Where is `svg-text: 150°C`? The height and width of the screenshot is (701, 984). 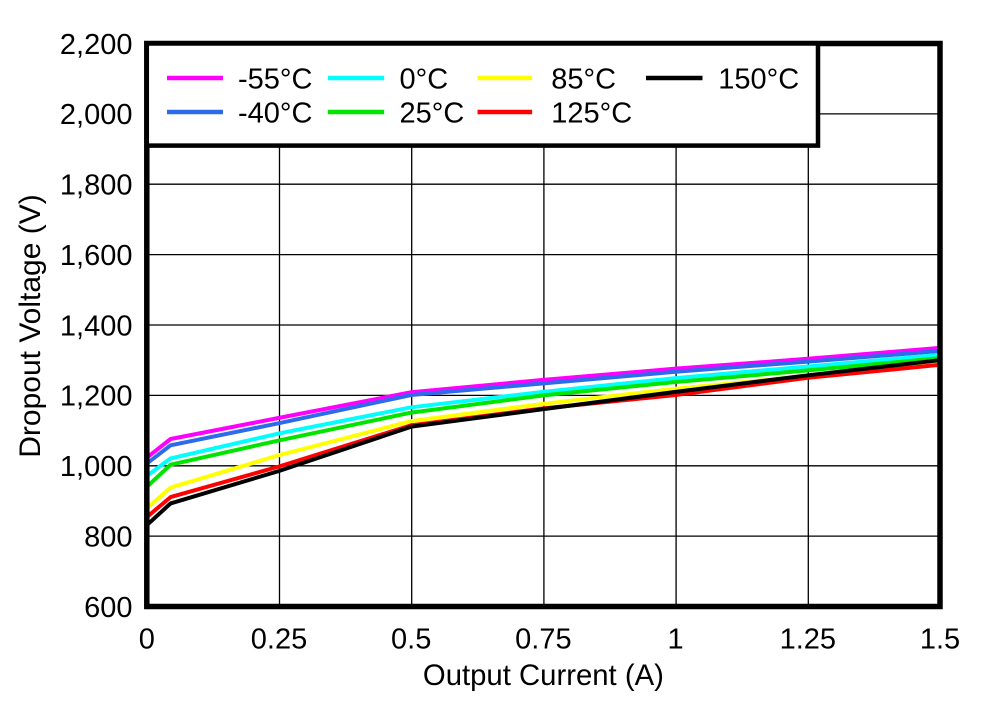
svg-text: 150°C is located at coordinates (758, 79).